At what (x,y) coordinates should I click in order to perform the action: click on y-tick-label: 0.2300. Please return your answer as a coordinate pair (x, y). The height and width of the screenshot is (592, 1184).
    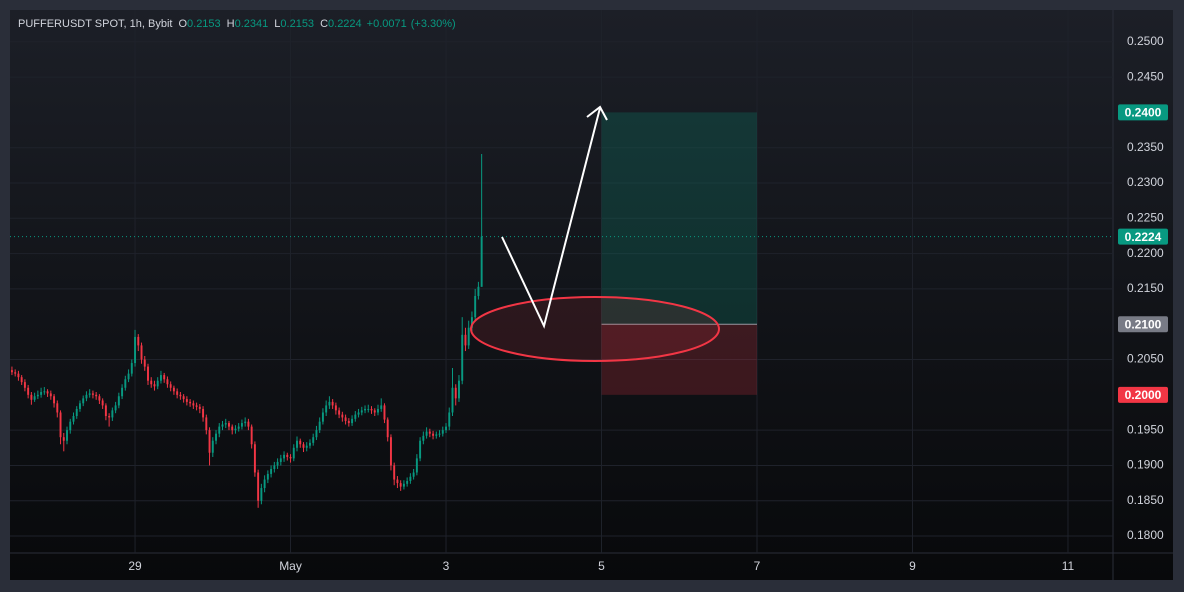
    Looking at the image, I should click on (1145, 182).